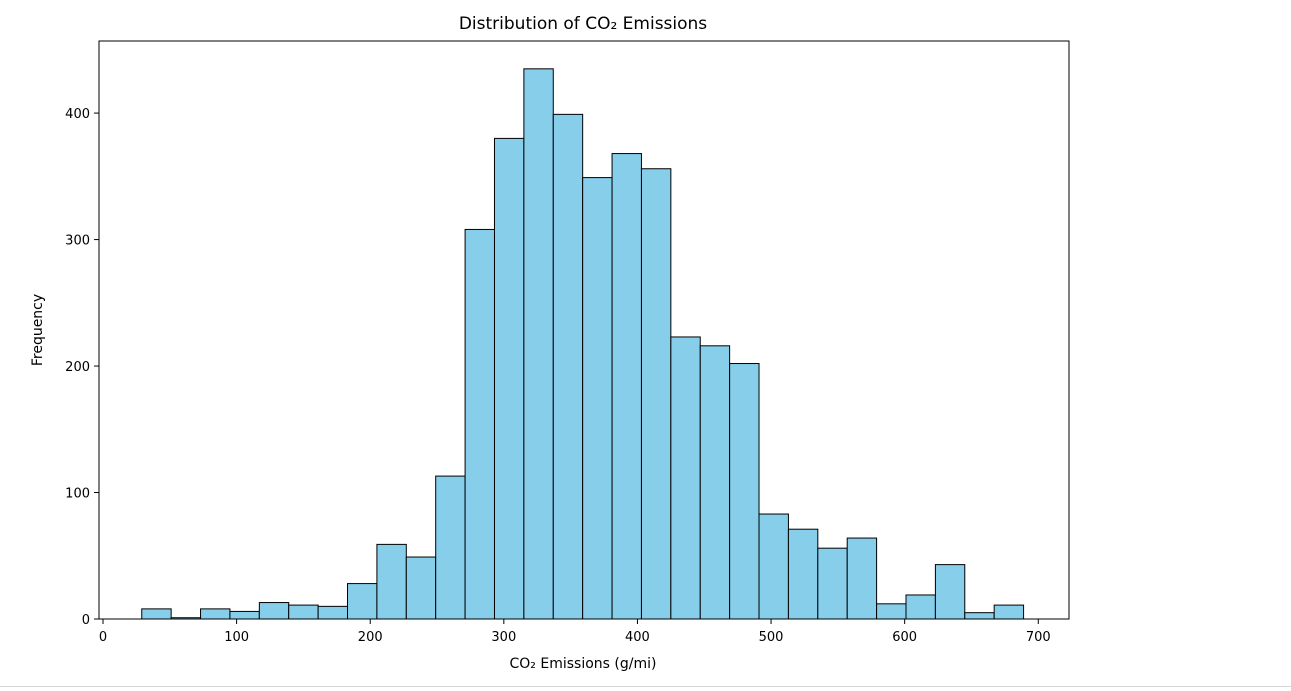 The image size is (1291, 691). Describe the element at coordinates (583, 24) in the screenshot. I see `chart-title: Distribution of CO₂ Emissions` at that location.